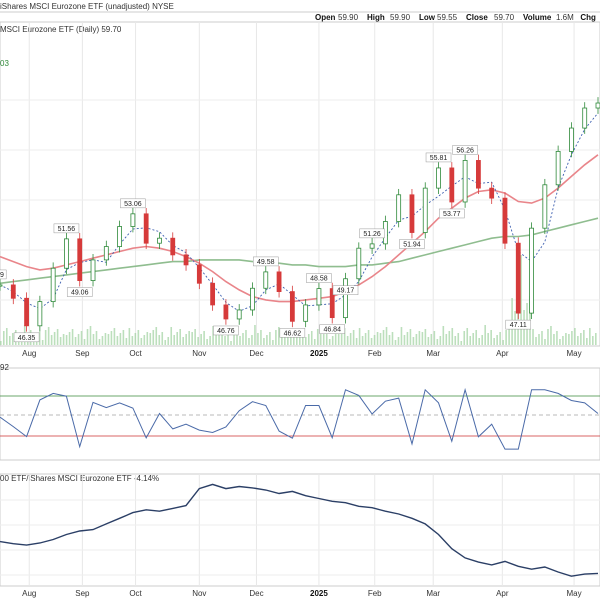 Image resolution: width=600 pixels, height=600 pixels. Describe the element at coordinates (433, 593) in the screenshot. I see `x-tick-bottom-7: Mar` at that location.